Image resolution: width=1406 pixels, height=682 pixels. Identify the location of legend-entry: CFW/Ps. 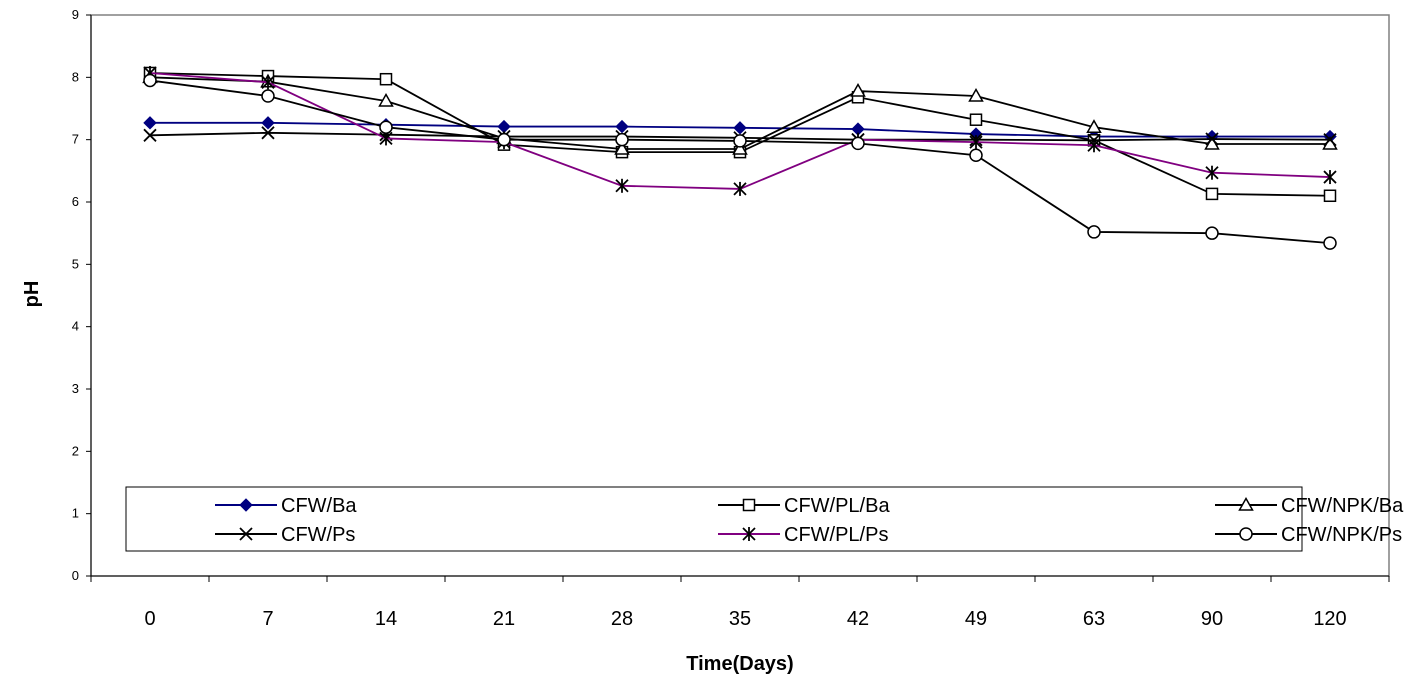
(285, 535).